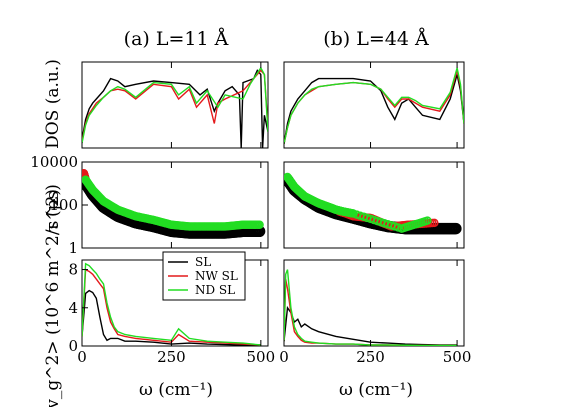 This screenshot has width=581, height=407. I want to click on panel-b-bot: 0 250 500, so click(375, 312).